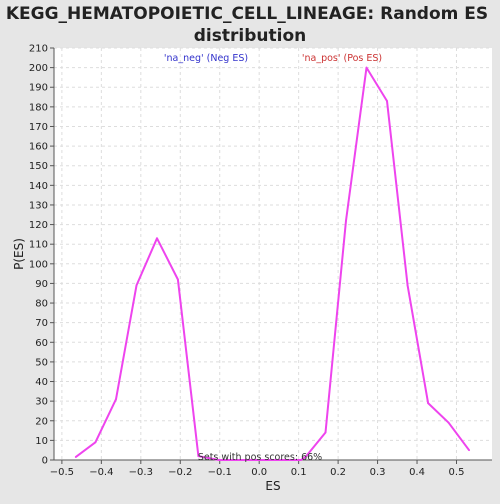  What do you see at coordinates (62, 472) in the screenshot?
I see `x-tick-label: −0.5` at bounding box center [62, 472].